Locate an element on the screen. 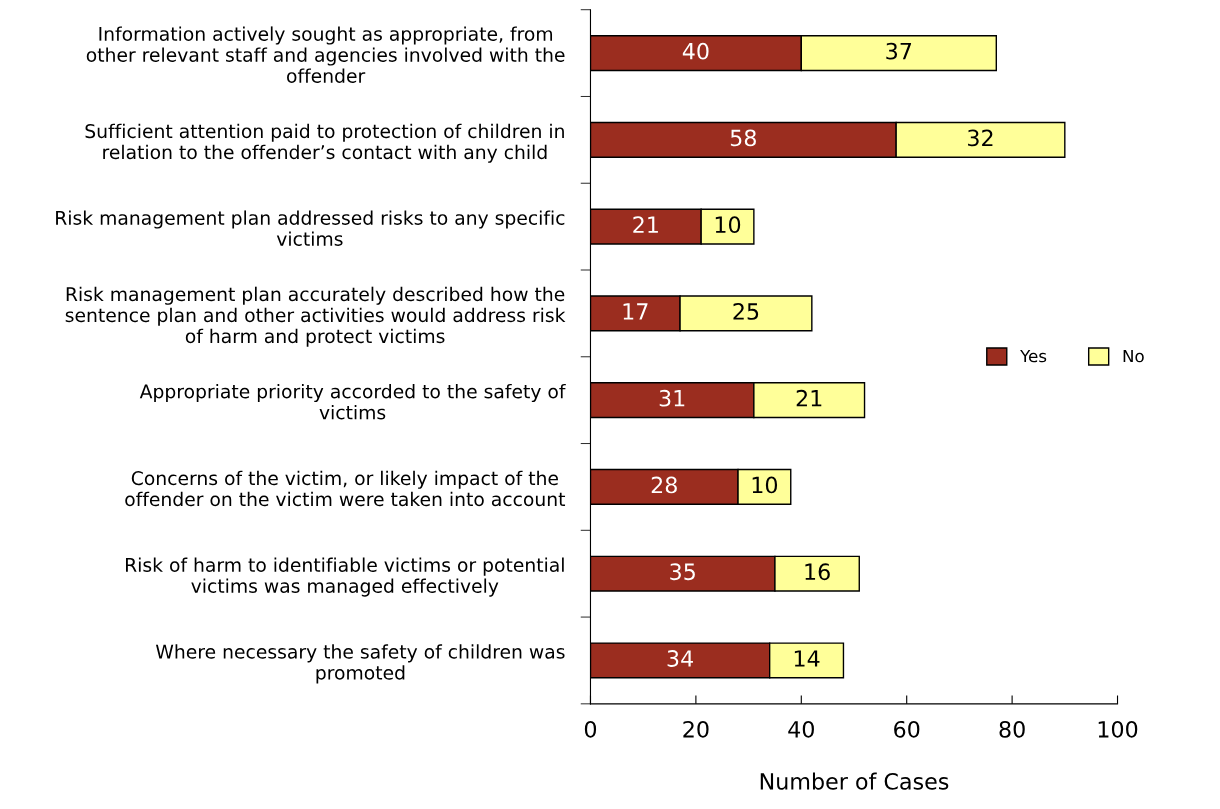 Image resolution: width=1220 pixels, height=809 pixels. y-tick-label: Risk management plan accurately described how the sentence plan and other activities would address risk of harm and protect victims is located at coordinates (315, 316).